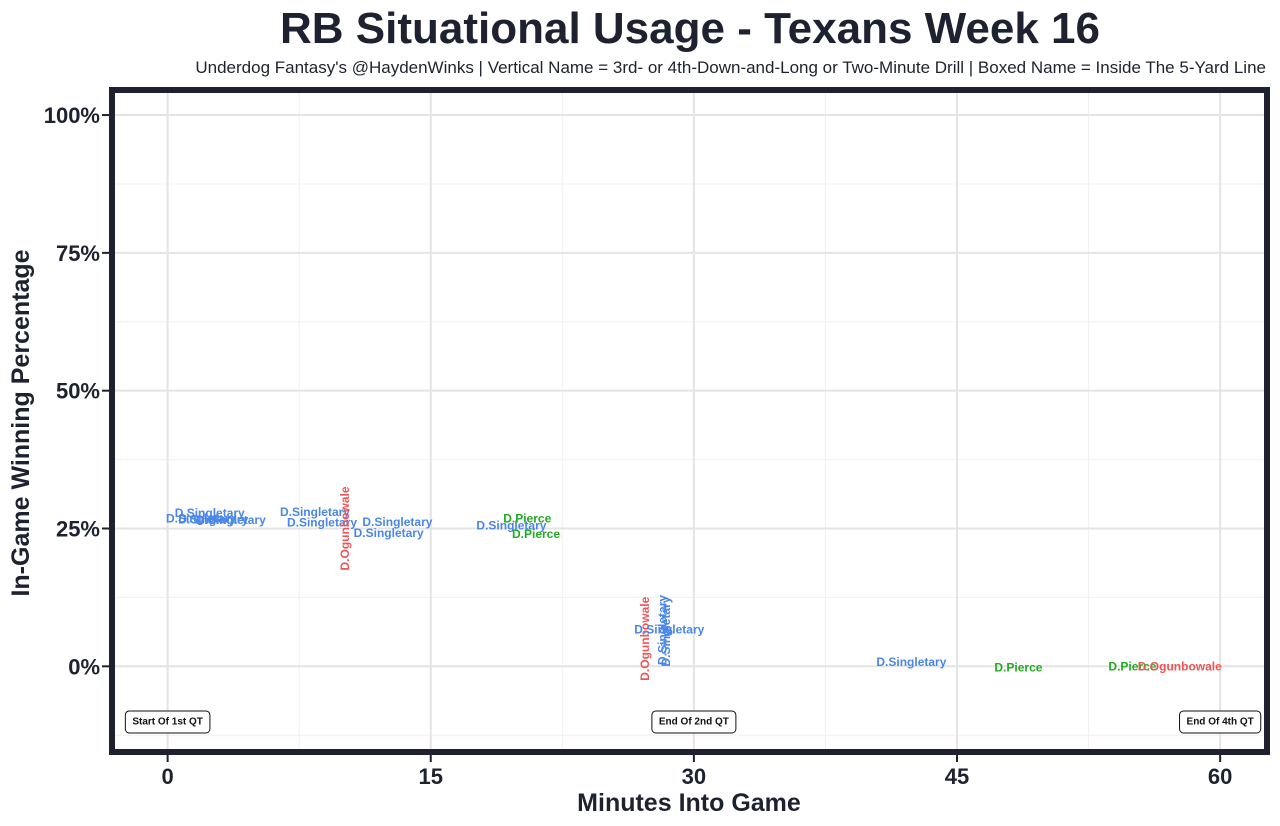  Describe the element at coordinates (431, 776) in the screenshot. I see `x-tick-label: 15` at that location.